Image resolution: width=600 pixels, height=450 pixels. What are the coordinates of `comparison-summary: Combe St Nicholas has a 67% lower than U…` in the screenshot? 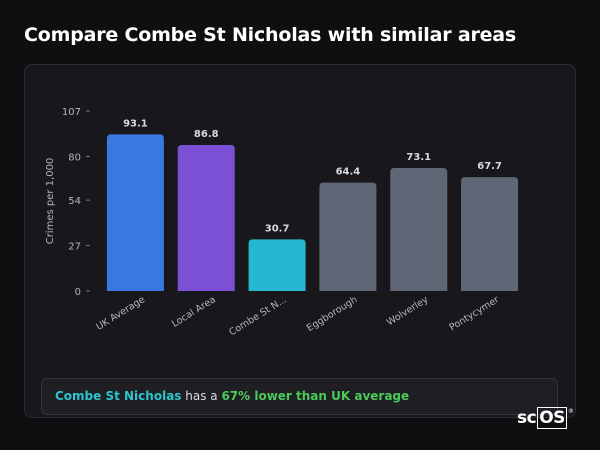 It's located at (299, 396).